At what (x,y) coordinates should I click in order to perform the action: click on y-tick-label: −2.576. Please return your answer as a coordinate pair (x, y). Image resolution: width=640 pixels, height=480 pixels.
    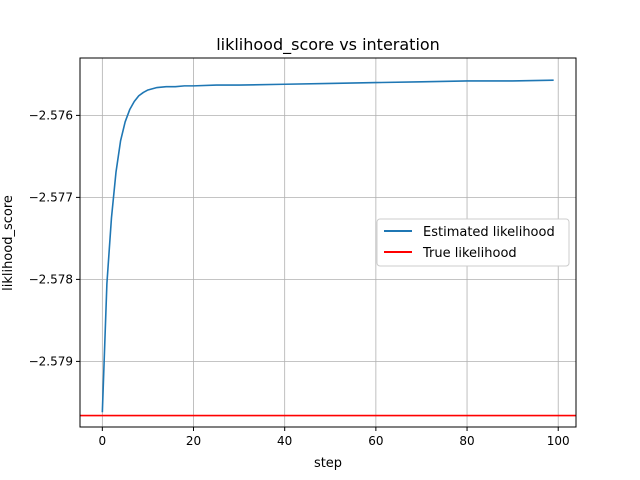
    Looking at the image, I should click on (51, 115).